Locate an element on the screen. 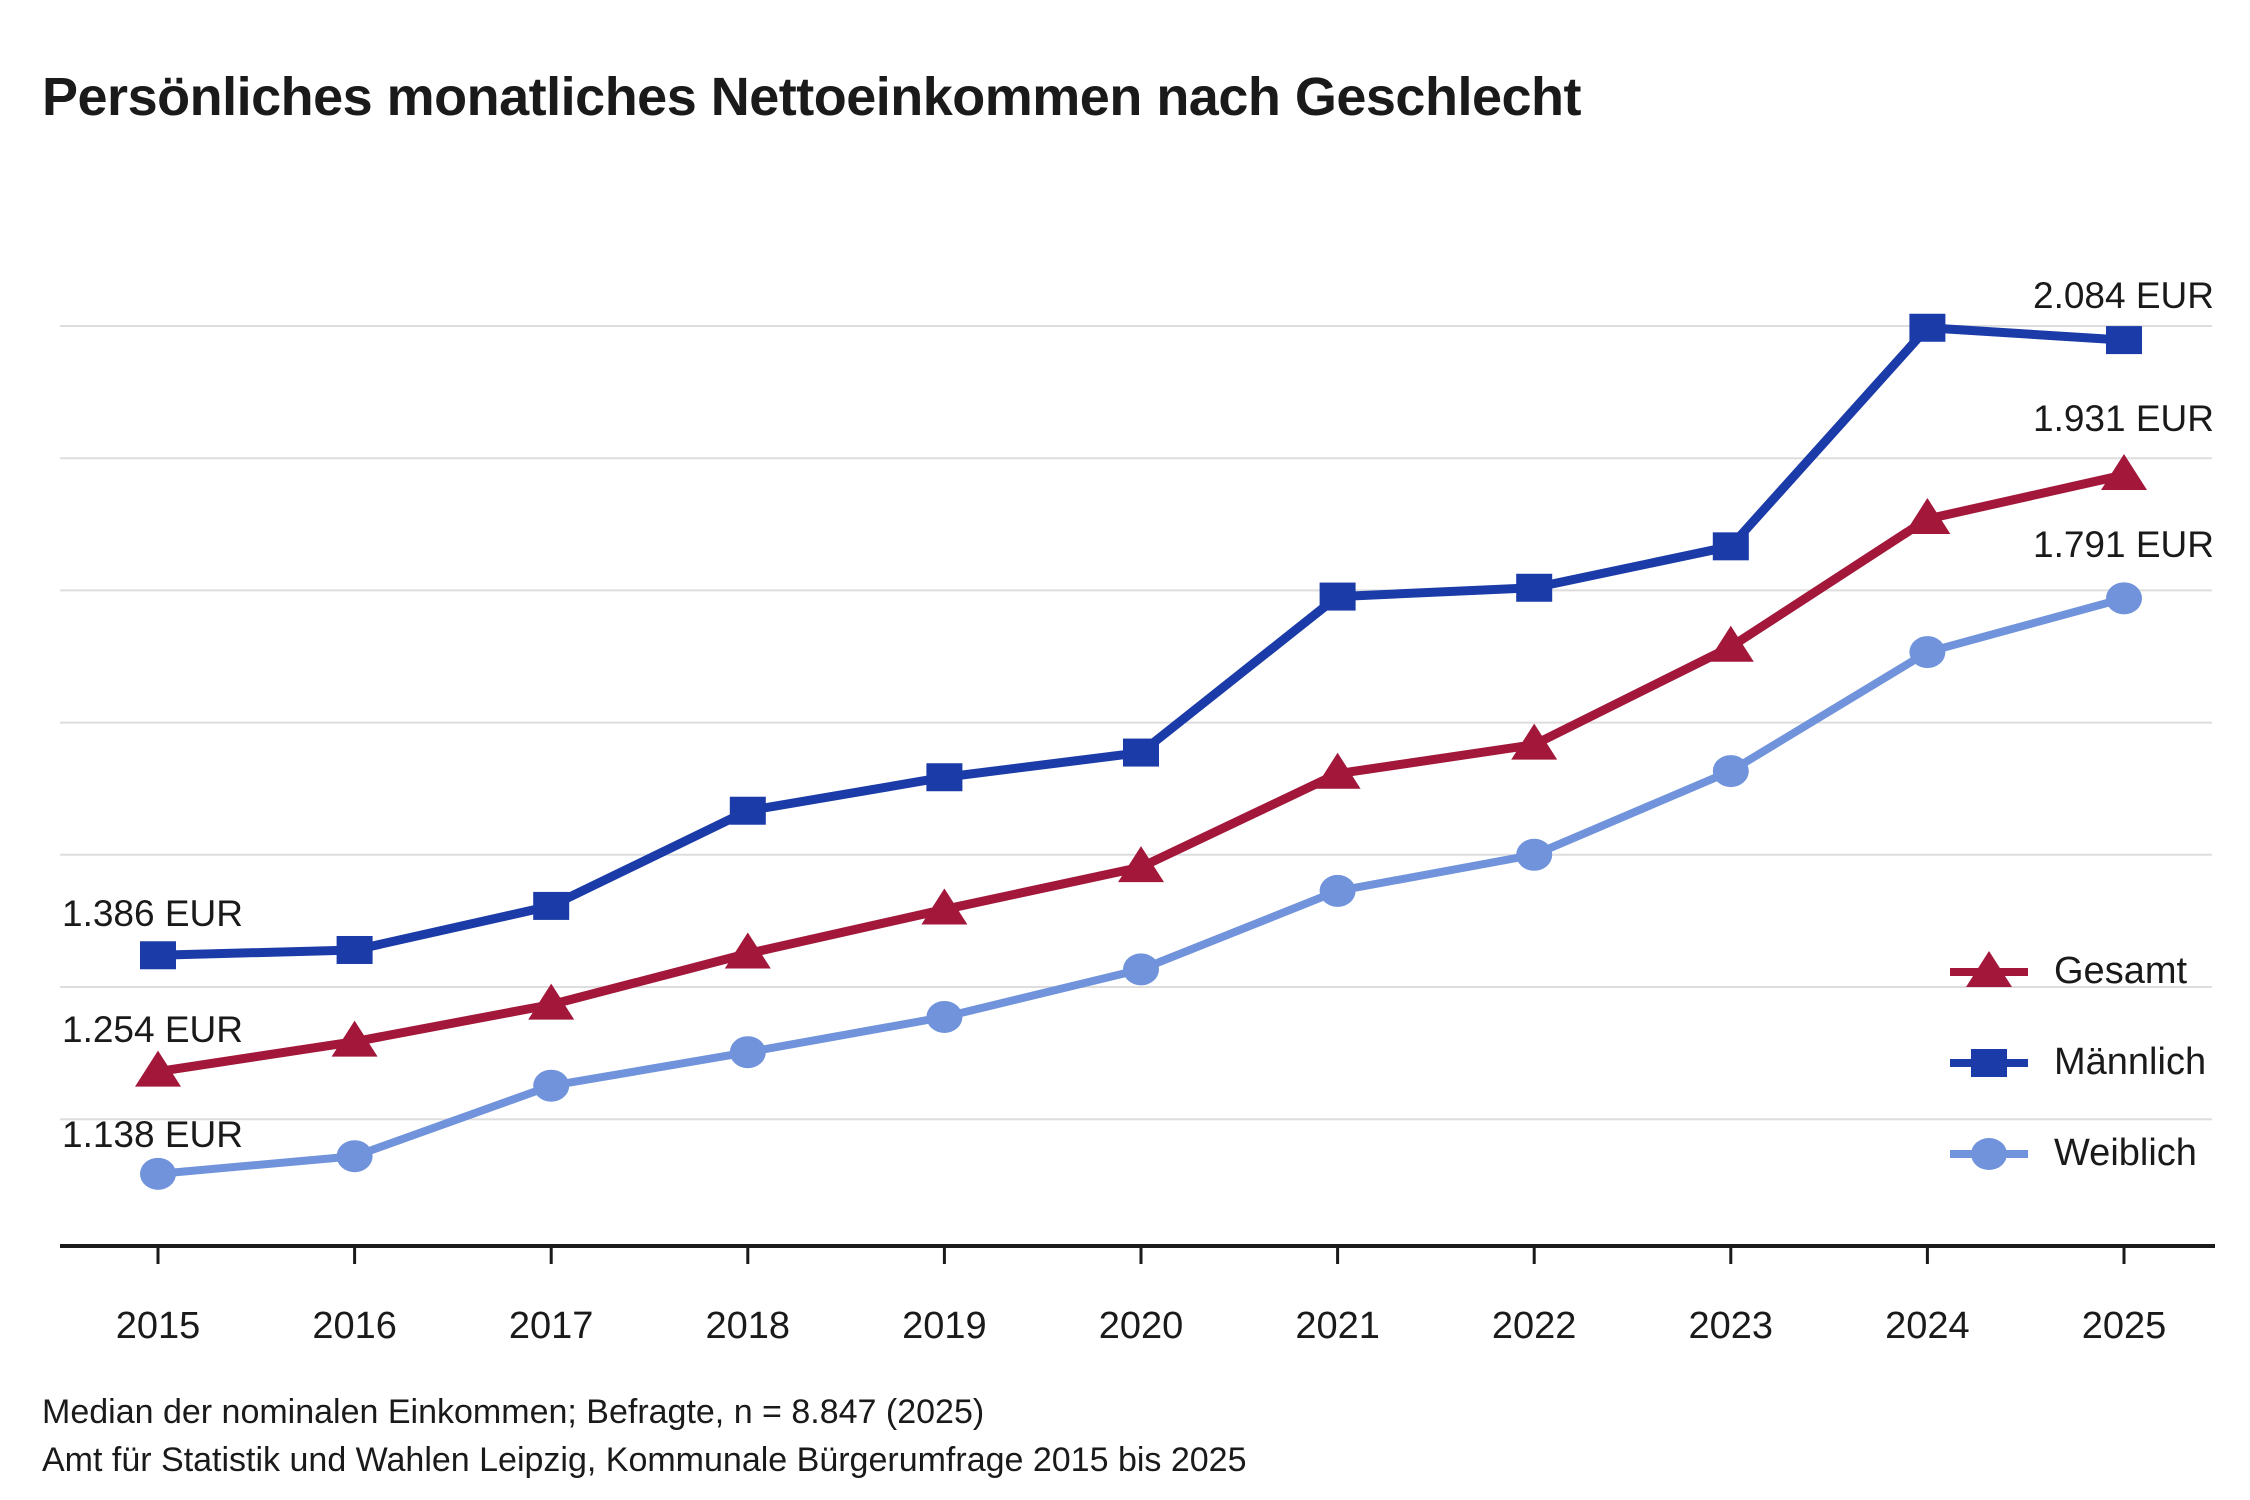  marker-maennlich-2020 is located at coordinates (1141, 752).